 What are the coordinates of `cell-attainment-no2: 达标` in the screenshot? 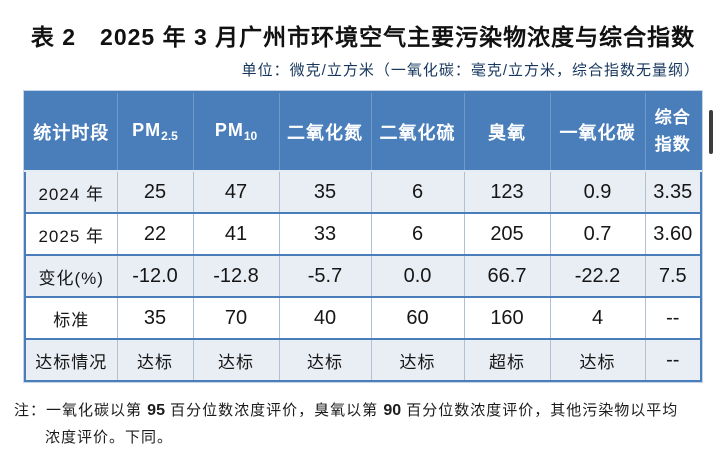 It's located at (325, 359).